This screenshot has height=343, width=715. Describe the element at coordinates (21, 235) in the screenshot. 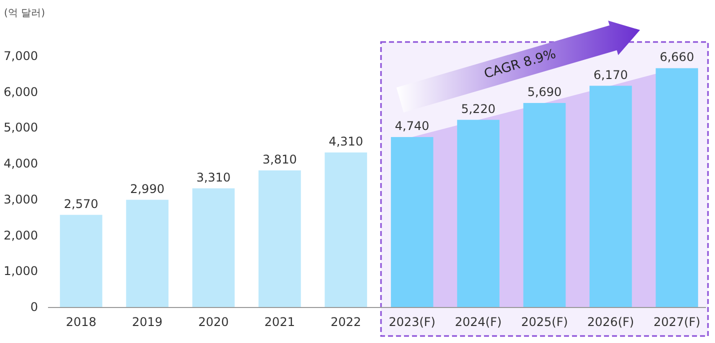

I see `y-tick-label: 2,000` at that location.